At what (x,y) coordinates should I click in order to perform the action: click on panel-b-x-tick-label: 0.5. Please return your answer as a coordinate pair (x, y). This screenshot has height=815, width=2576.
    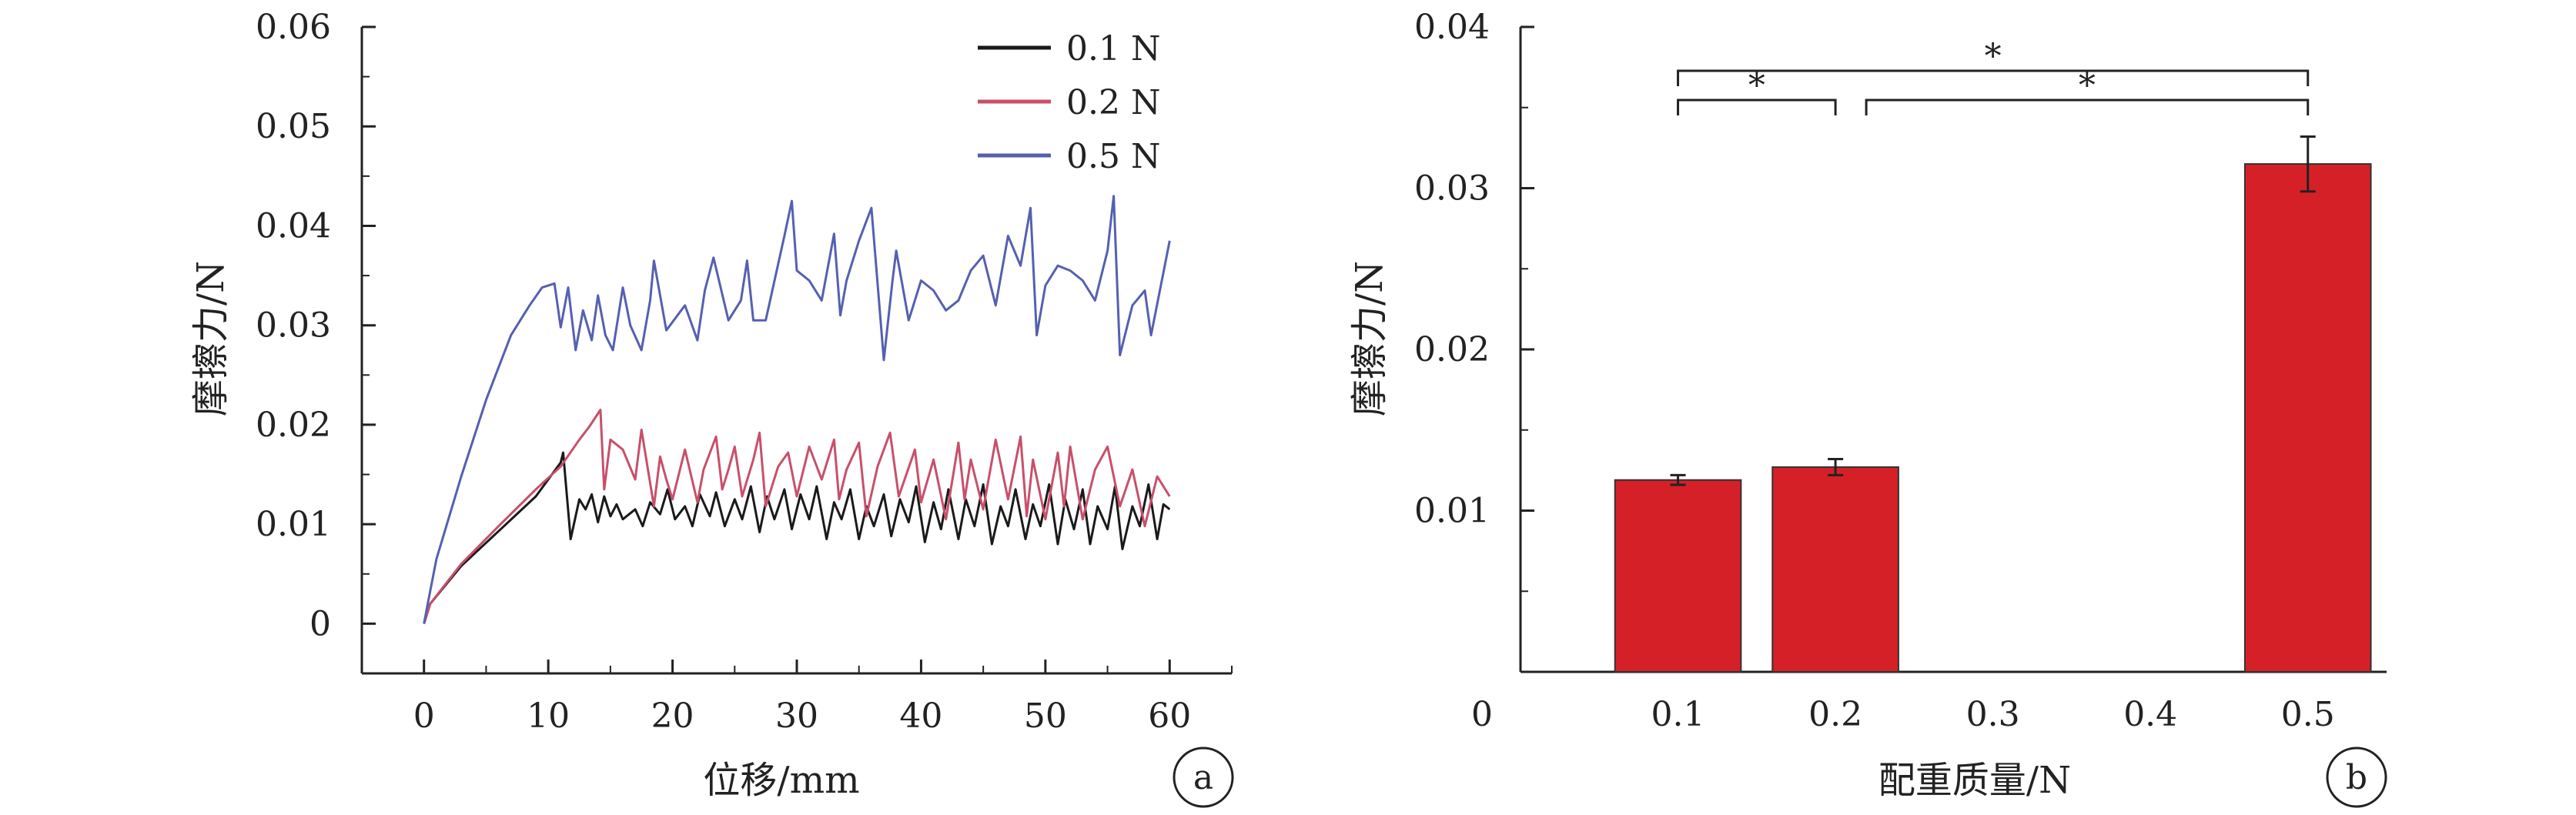
    Looking at the image, I should click on (2308, 714).